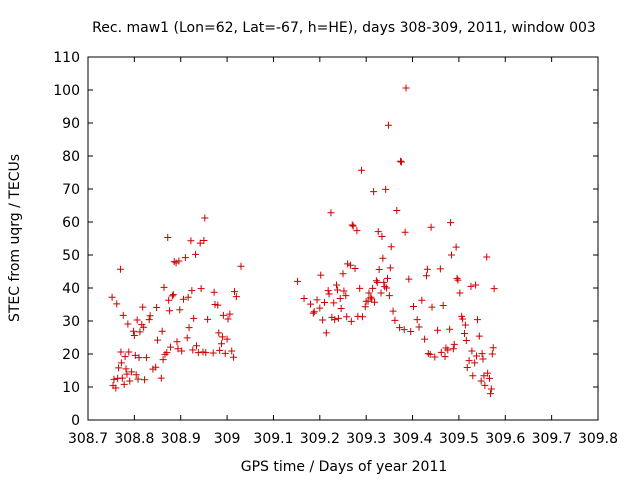  Describe the element at coordinates (71, 256) in the screenshot. I see `y-tick-label: 50` at that location.